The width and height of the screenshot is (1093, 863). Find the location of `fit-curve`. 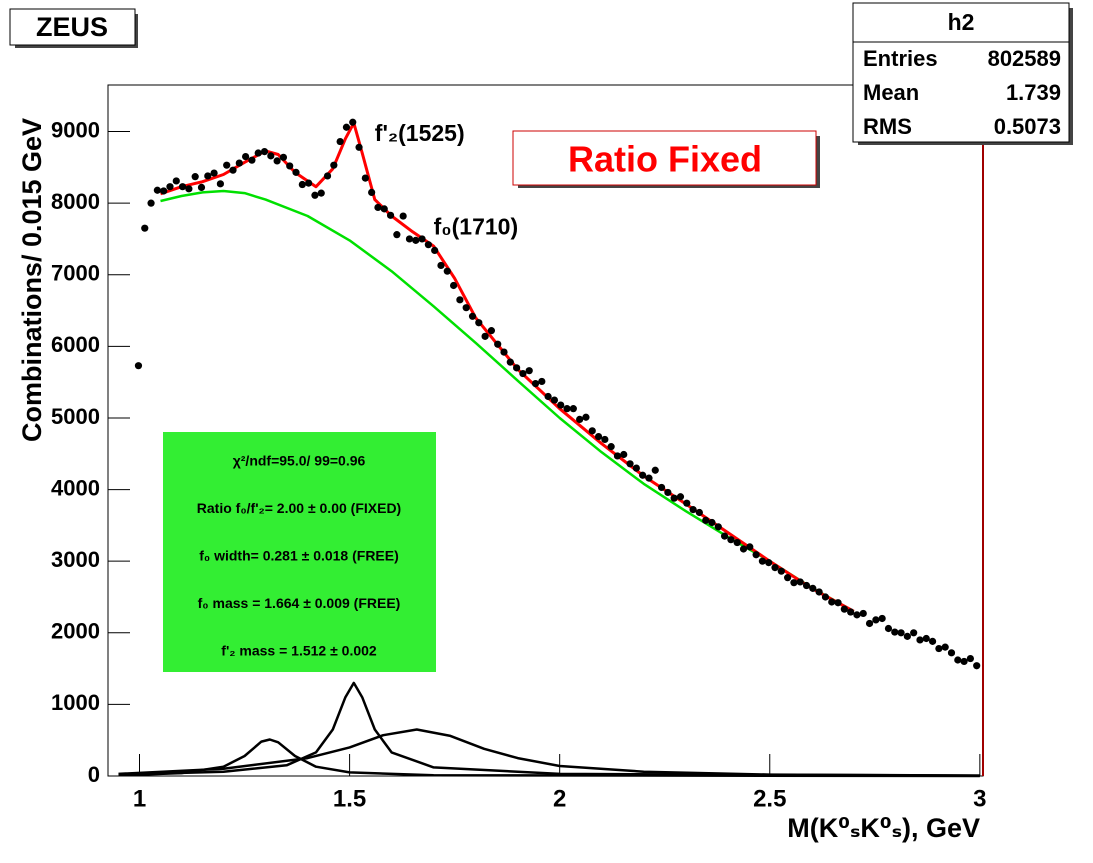

fit-curve is located at coordinates (549, 729).